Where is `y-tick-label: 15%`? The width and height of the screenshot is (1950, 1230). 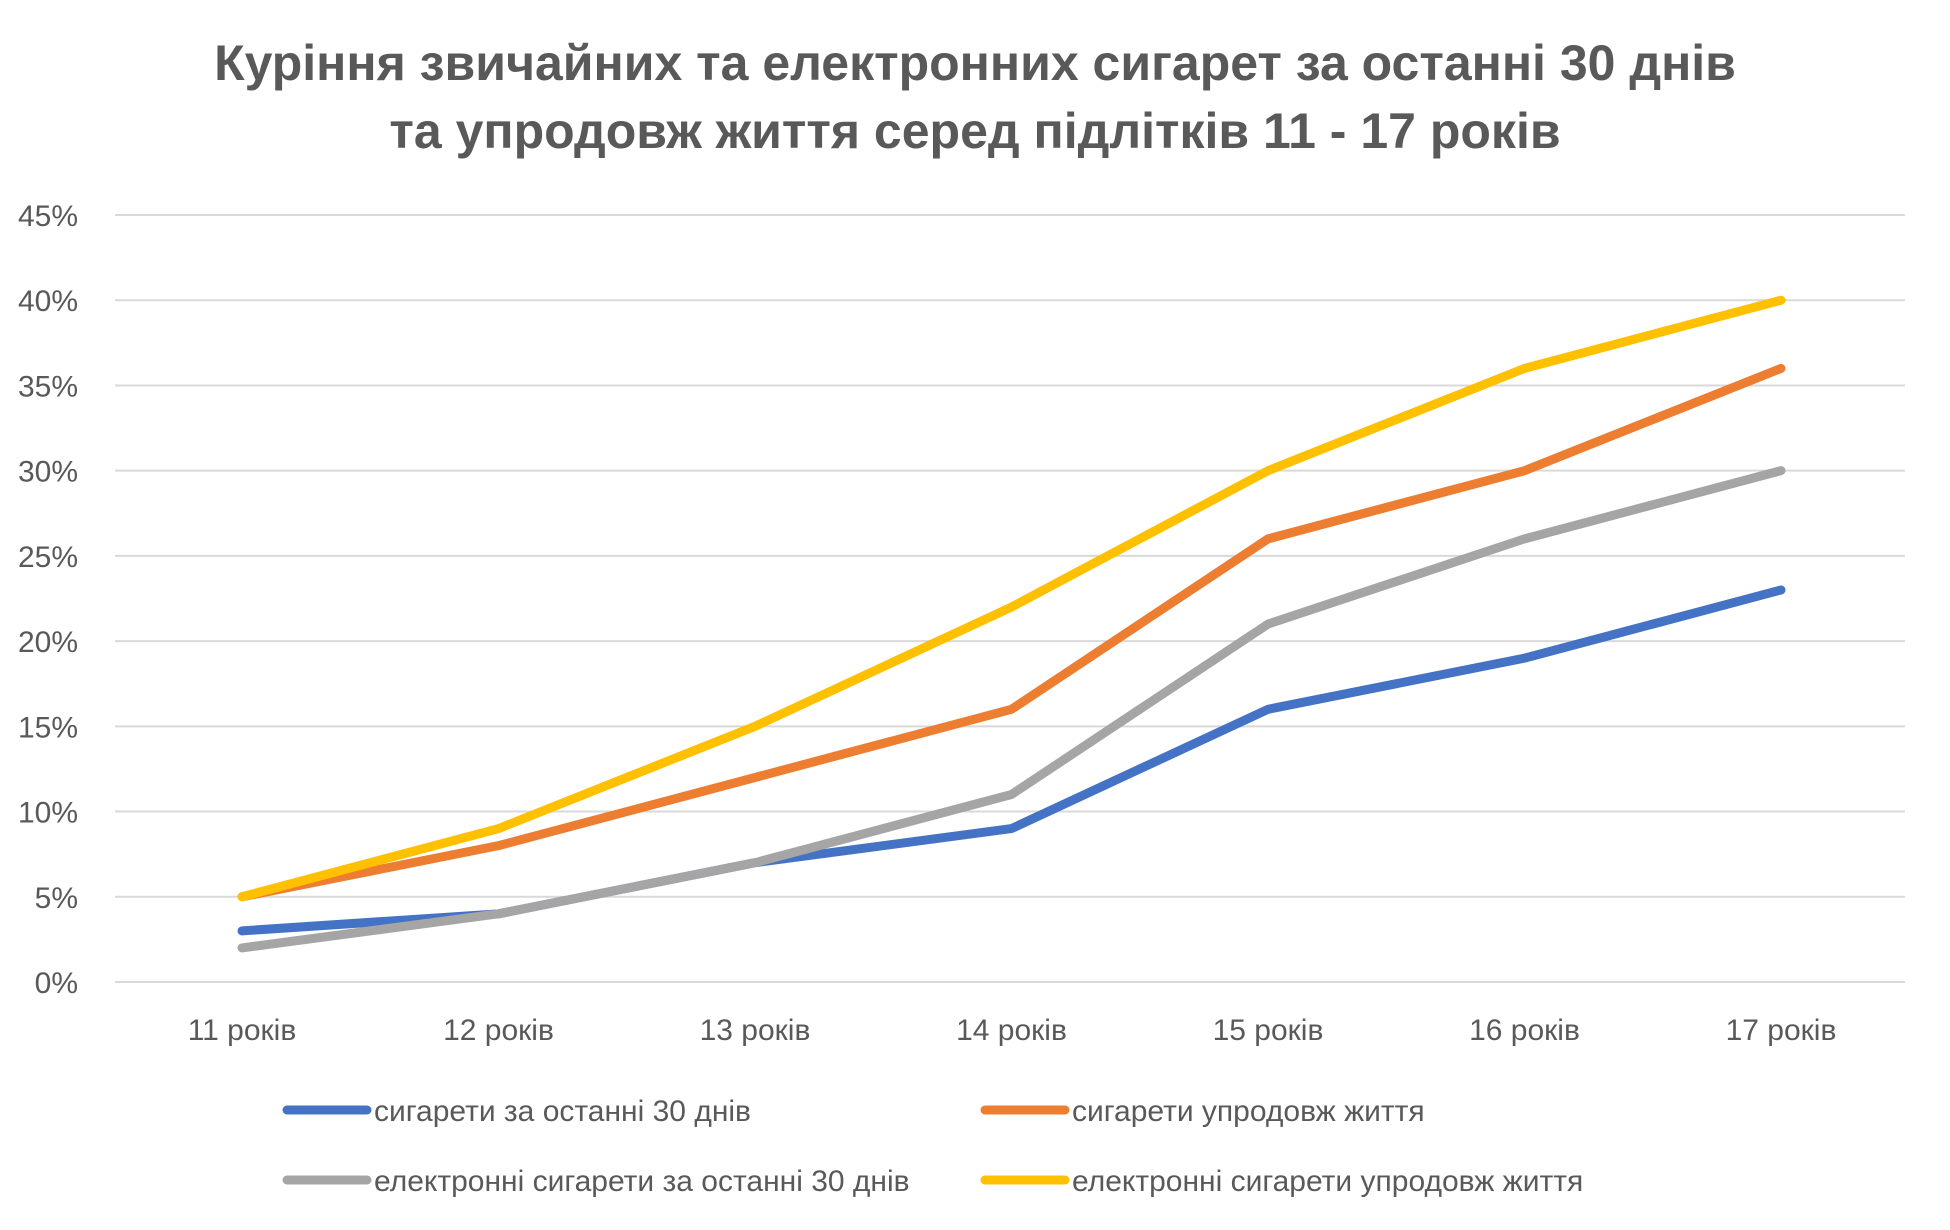 y-tick-label: 15% is located at coordinates (48, 727).